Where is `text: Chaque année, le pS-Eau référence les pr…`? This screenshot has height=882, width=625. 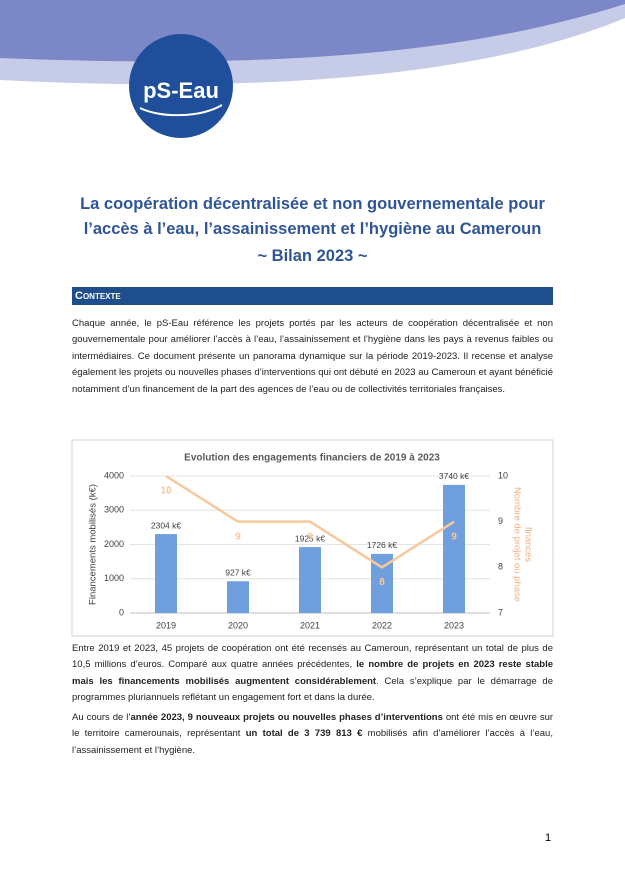
text: Chaque année, le pS-Eau référence les pr… is located at coordinates (312, 356).